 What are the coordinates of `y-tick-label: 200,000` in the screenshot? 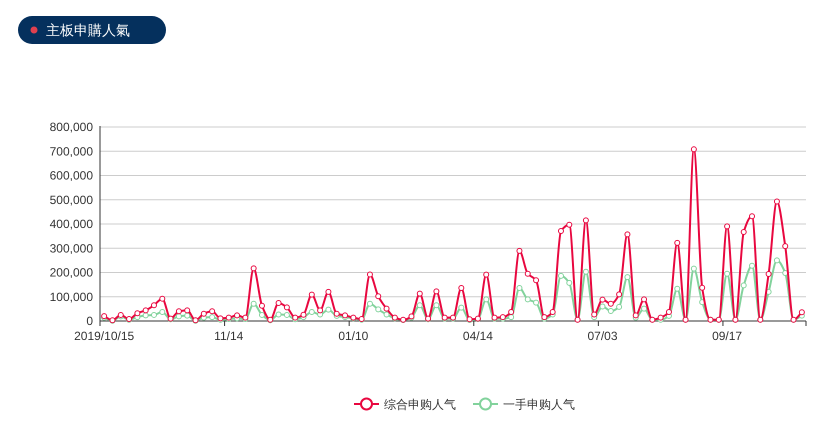 It's located at (72, 273).